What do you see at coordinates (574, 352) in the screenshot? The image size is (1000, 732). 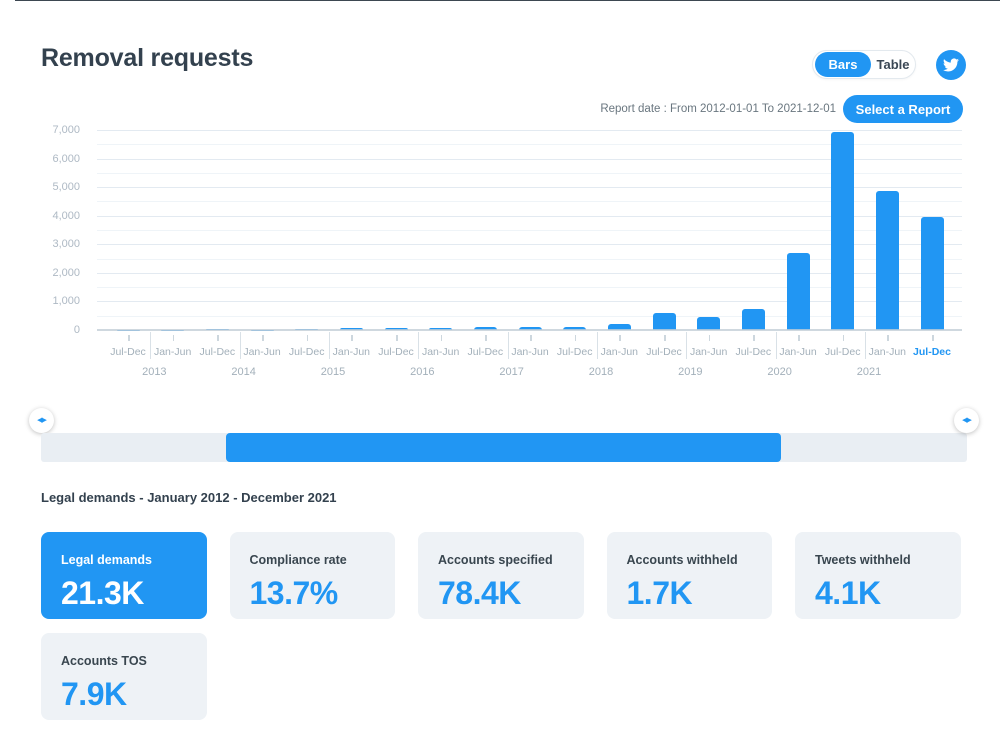 I see `x-axis-label-jul-dec-2017: Jul-Dec` at bounding box center [574, 352].